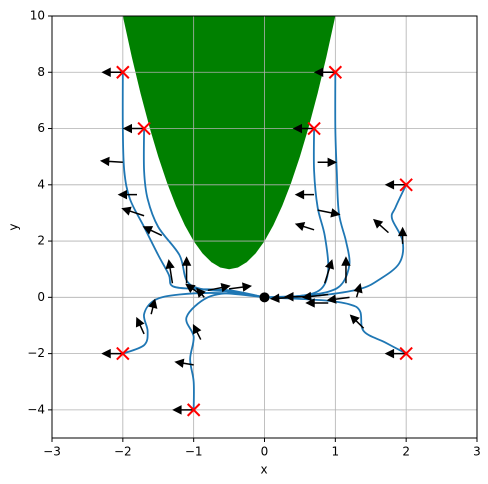 The height and width of the screenshot is (484, 488). I want to click on y-tick-label: 4, so click(41, 184).